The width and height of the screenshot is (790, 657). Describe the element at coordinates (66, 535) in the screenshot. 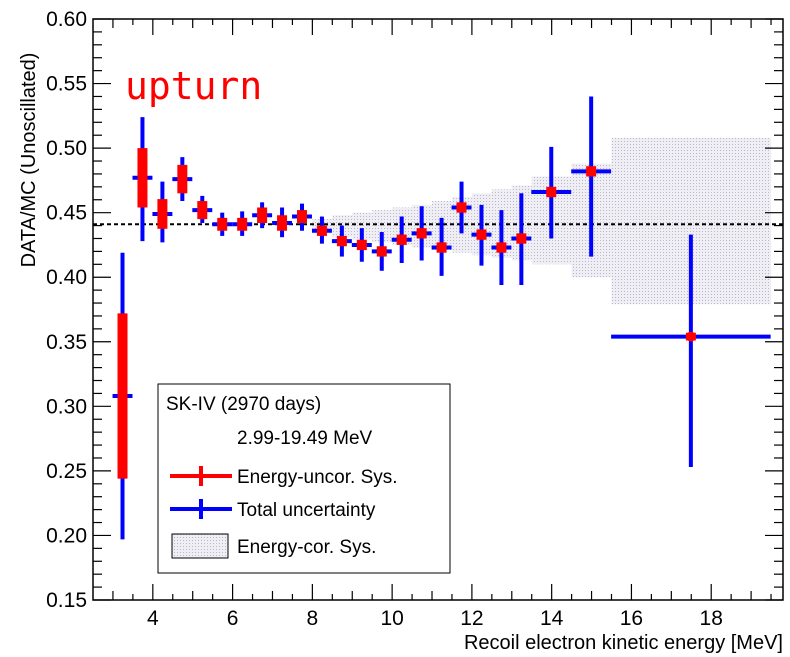

I see `y-tick-label: 0.20` at that location.